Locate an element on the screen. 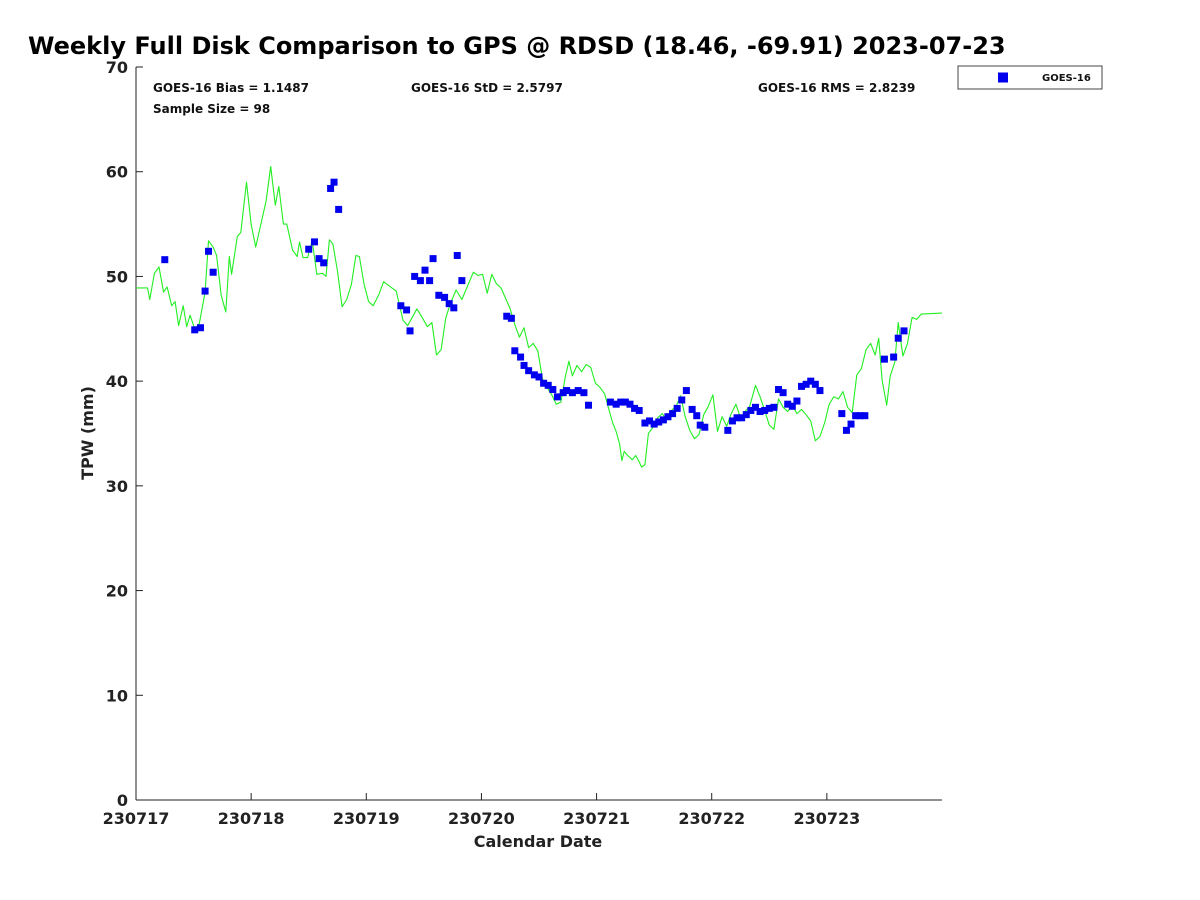 Image resolution: width=1200 pixels, height=900 pixels. y-tick-label: 0 is located at coordinates (122, 800).